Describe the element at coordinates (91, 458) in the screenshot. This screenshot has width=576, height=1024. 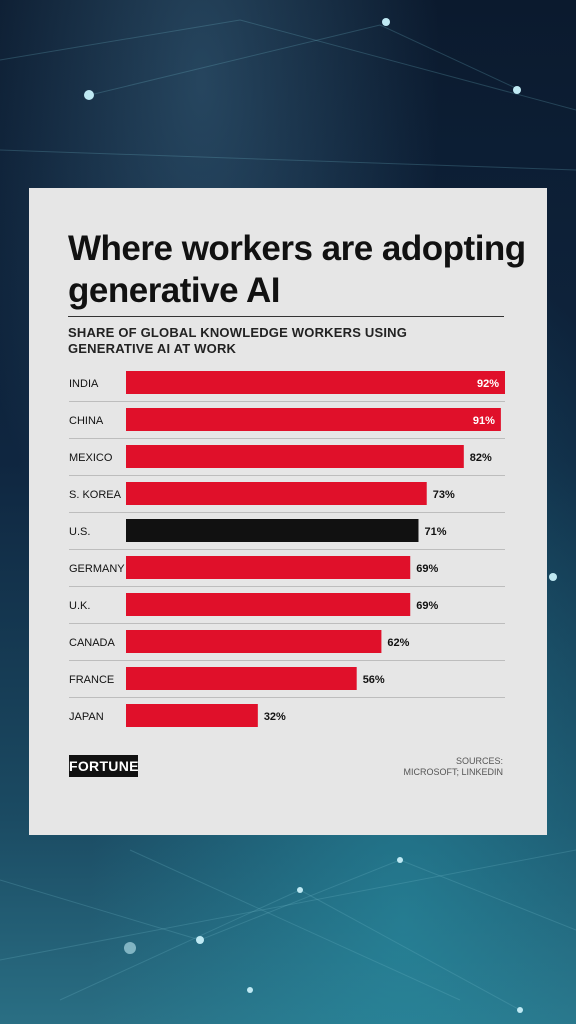
I see `category-label: MEXICO` at that location.